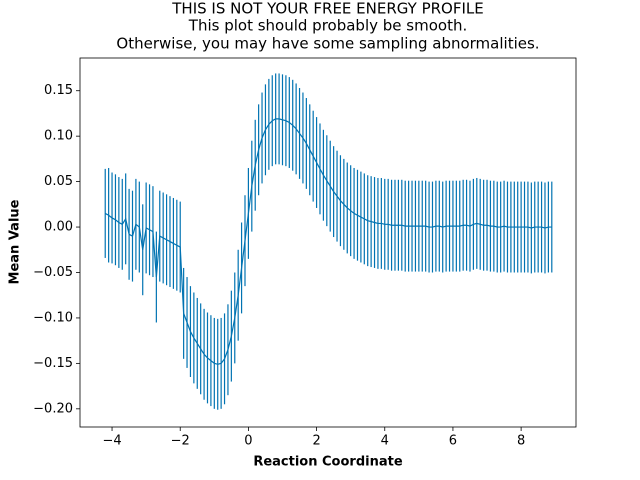 The width and height of the screenshot is (640, 480). What do you see at coordinates (521, 441) in the screenshot?
I see `x-tick-label: 8` at bounding box center [521, 441].